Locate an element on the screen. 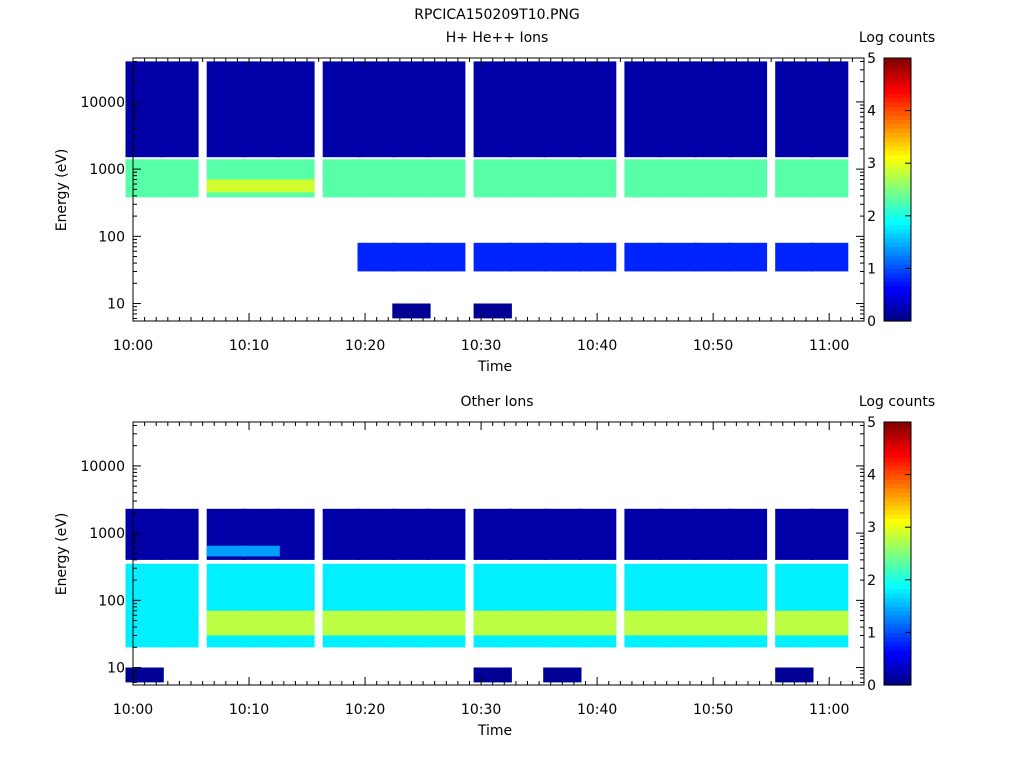 This screenshot has height=768, width=1024. y-axis-label: Energy (eV) is located at coordinates (62, 190).